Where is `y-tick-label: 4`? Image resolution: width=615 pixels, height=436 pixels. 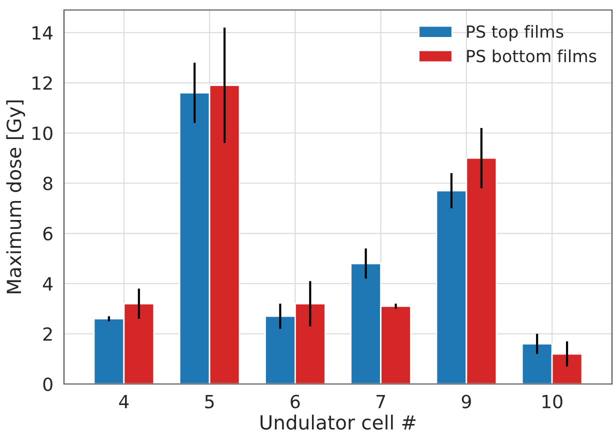 y-tick-label: 4 is located at coordinates (47, 283).